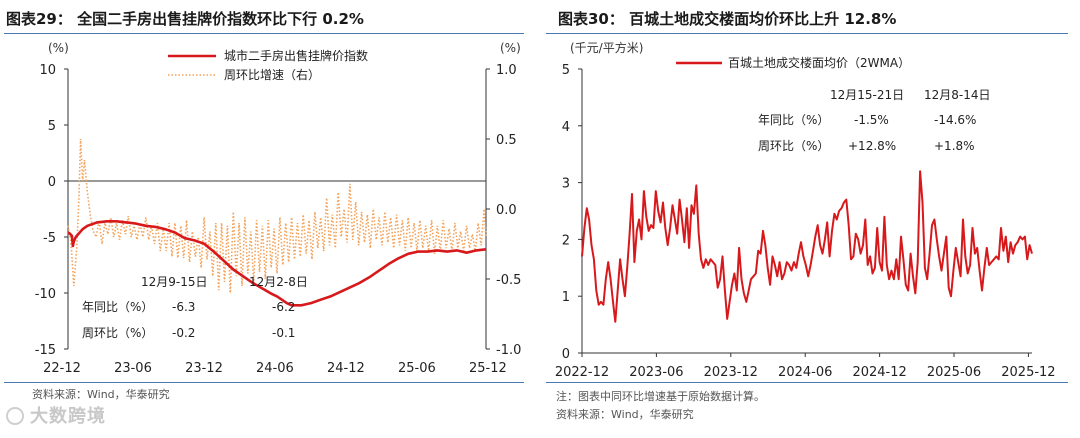  What do you see at coordinates (277, 263) in the screenshot?
I see `series-line-listing-index` at bounding box center [277, 263].